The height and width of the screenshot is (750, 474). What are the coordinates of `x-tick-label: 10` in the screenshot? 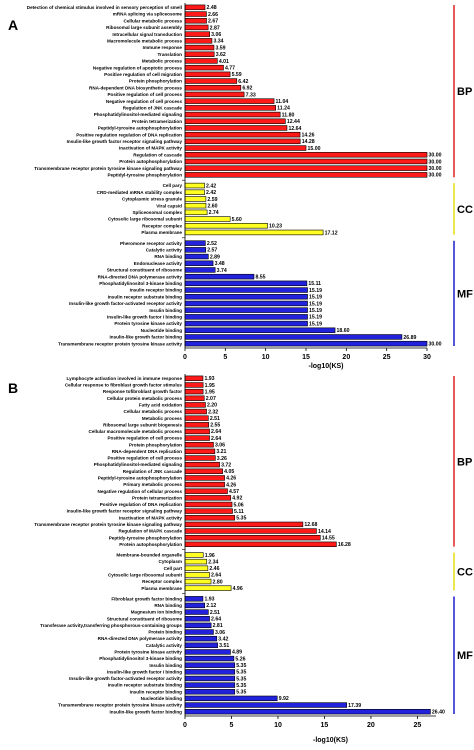 It's located at (266, 357).